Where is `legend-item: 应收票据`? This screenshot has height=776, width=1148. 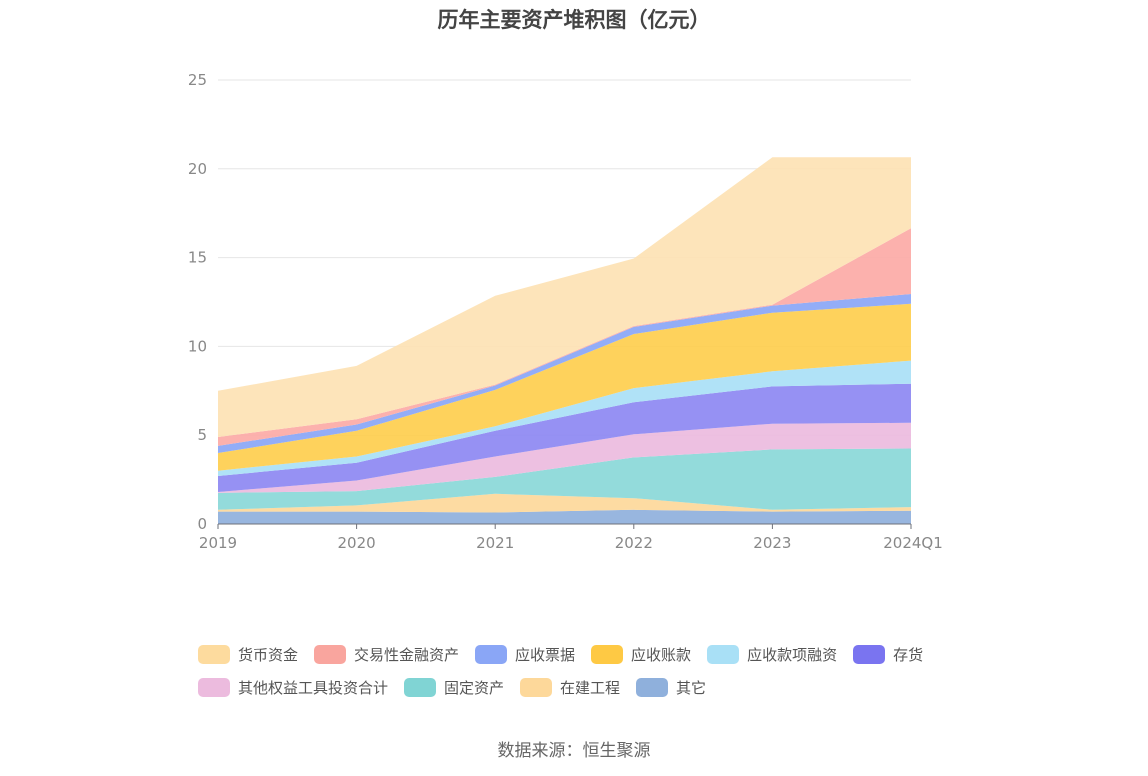 legend-item: 应收票据 is located at coordinates (525, 654).